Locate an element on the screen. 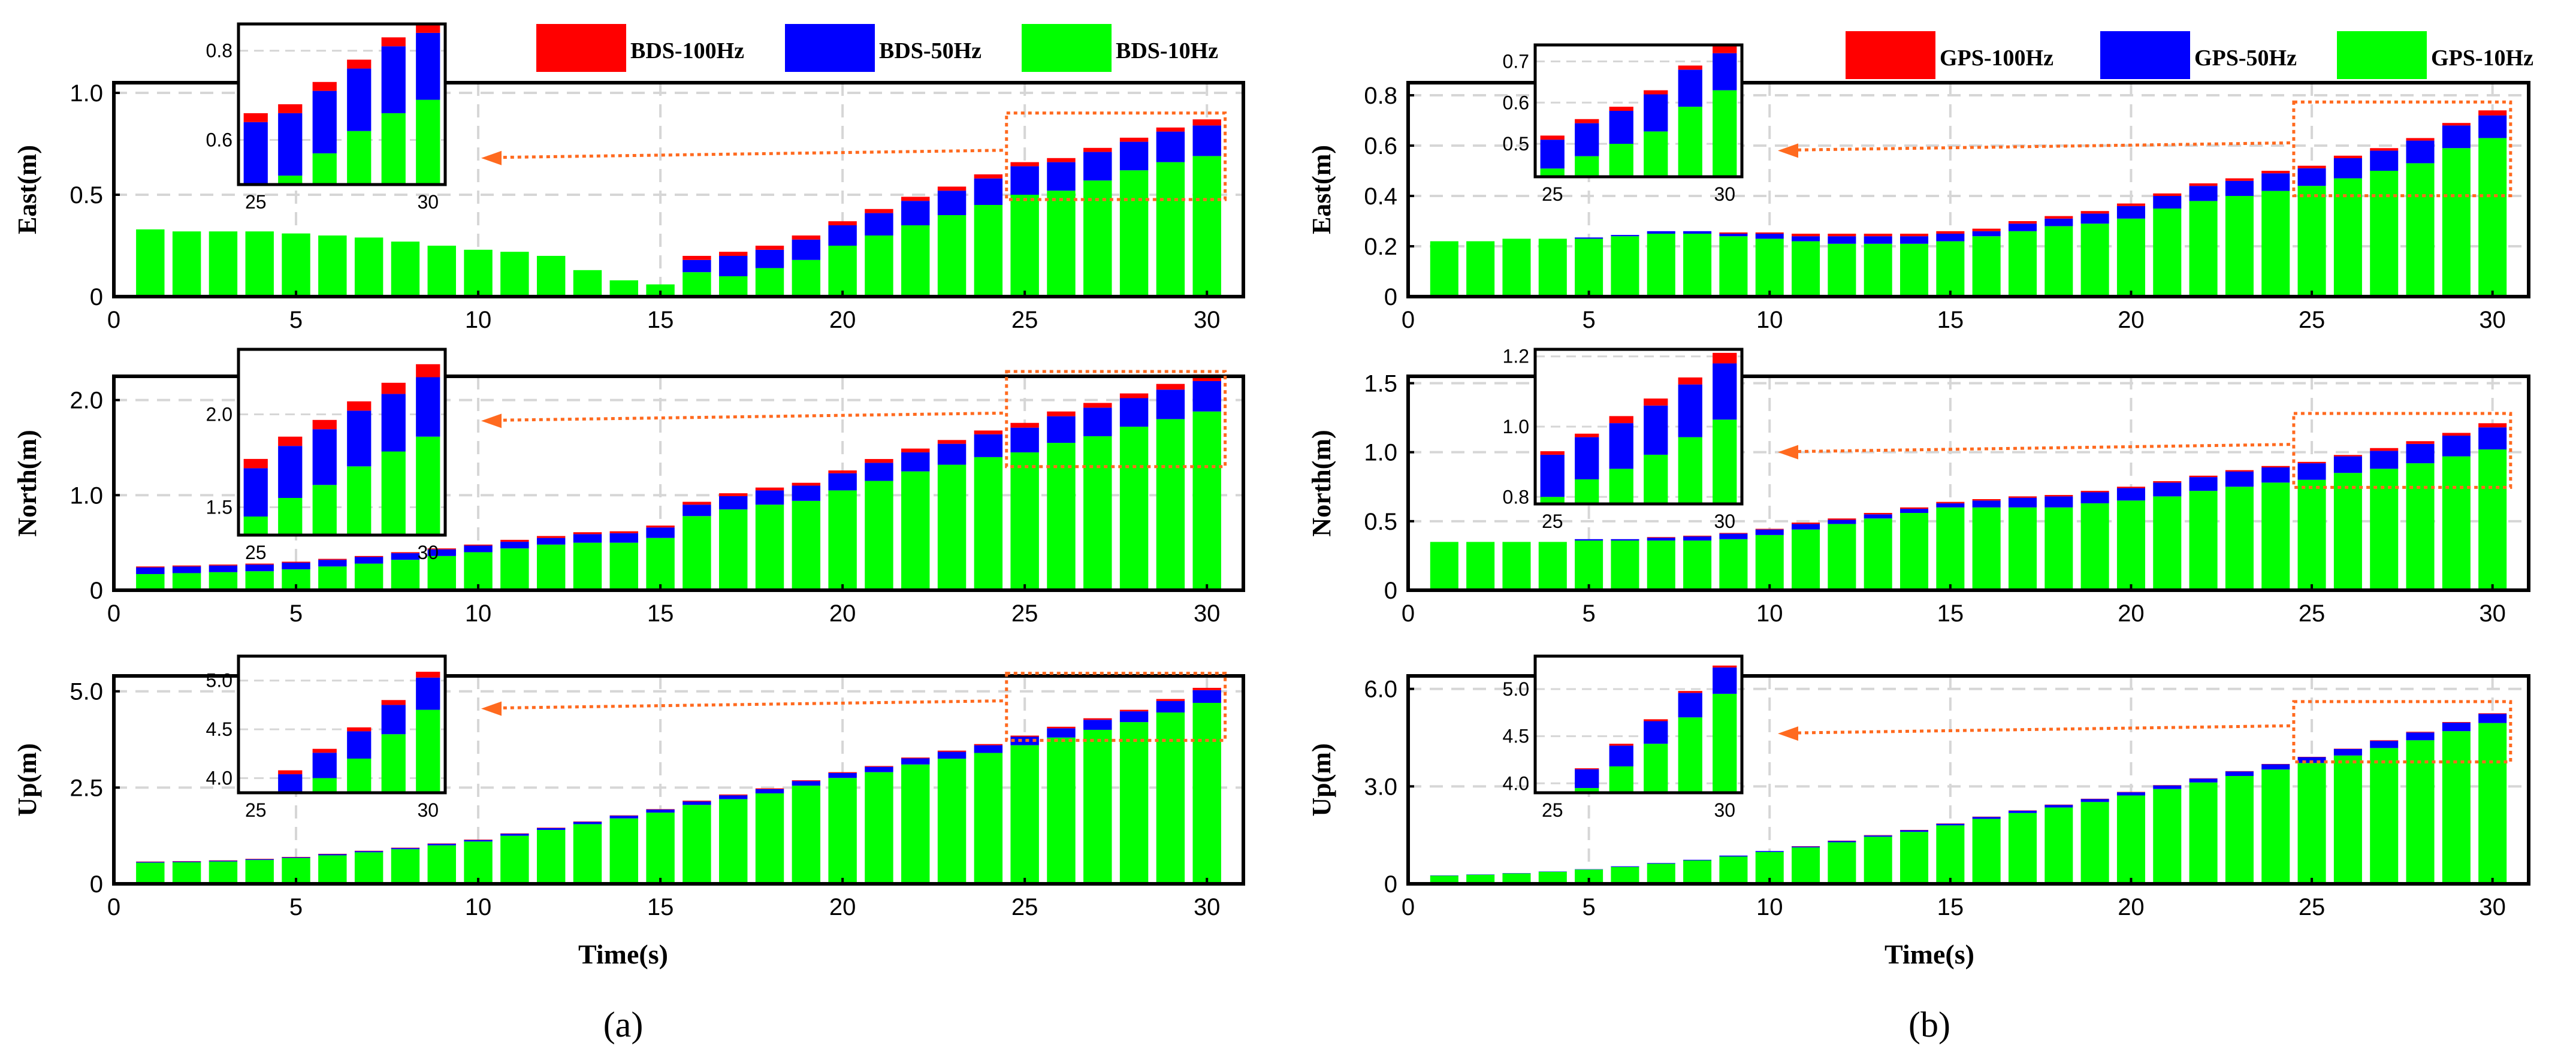 Image resolution: width=2576 pixels, height=1060 pixels. bar-hz10-t24 is located at coordinates (989, 251).